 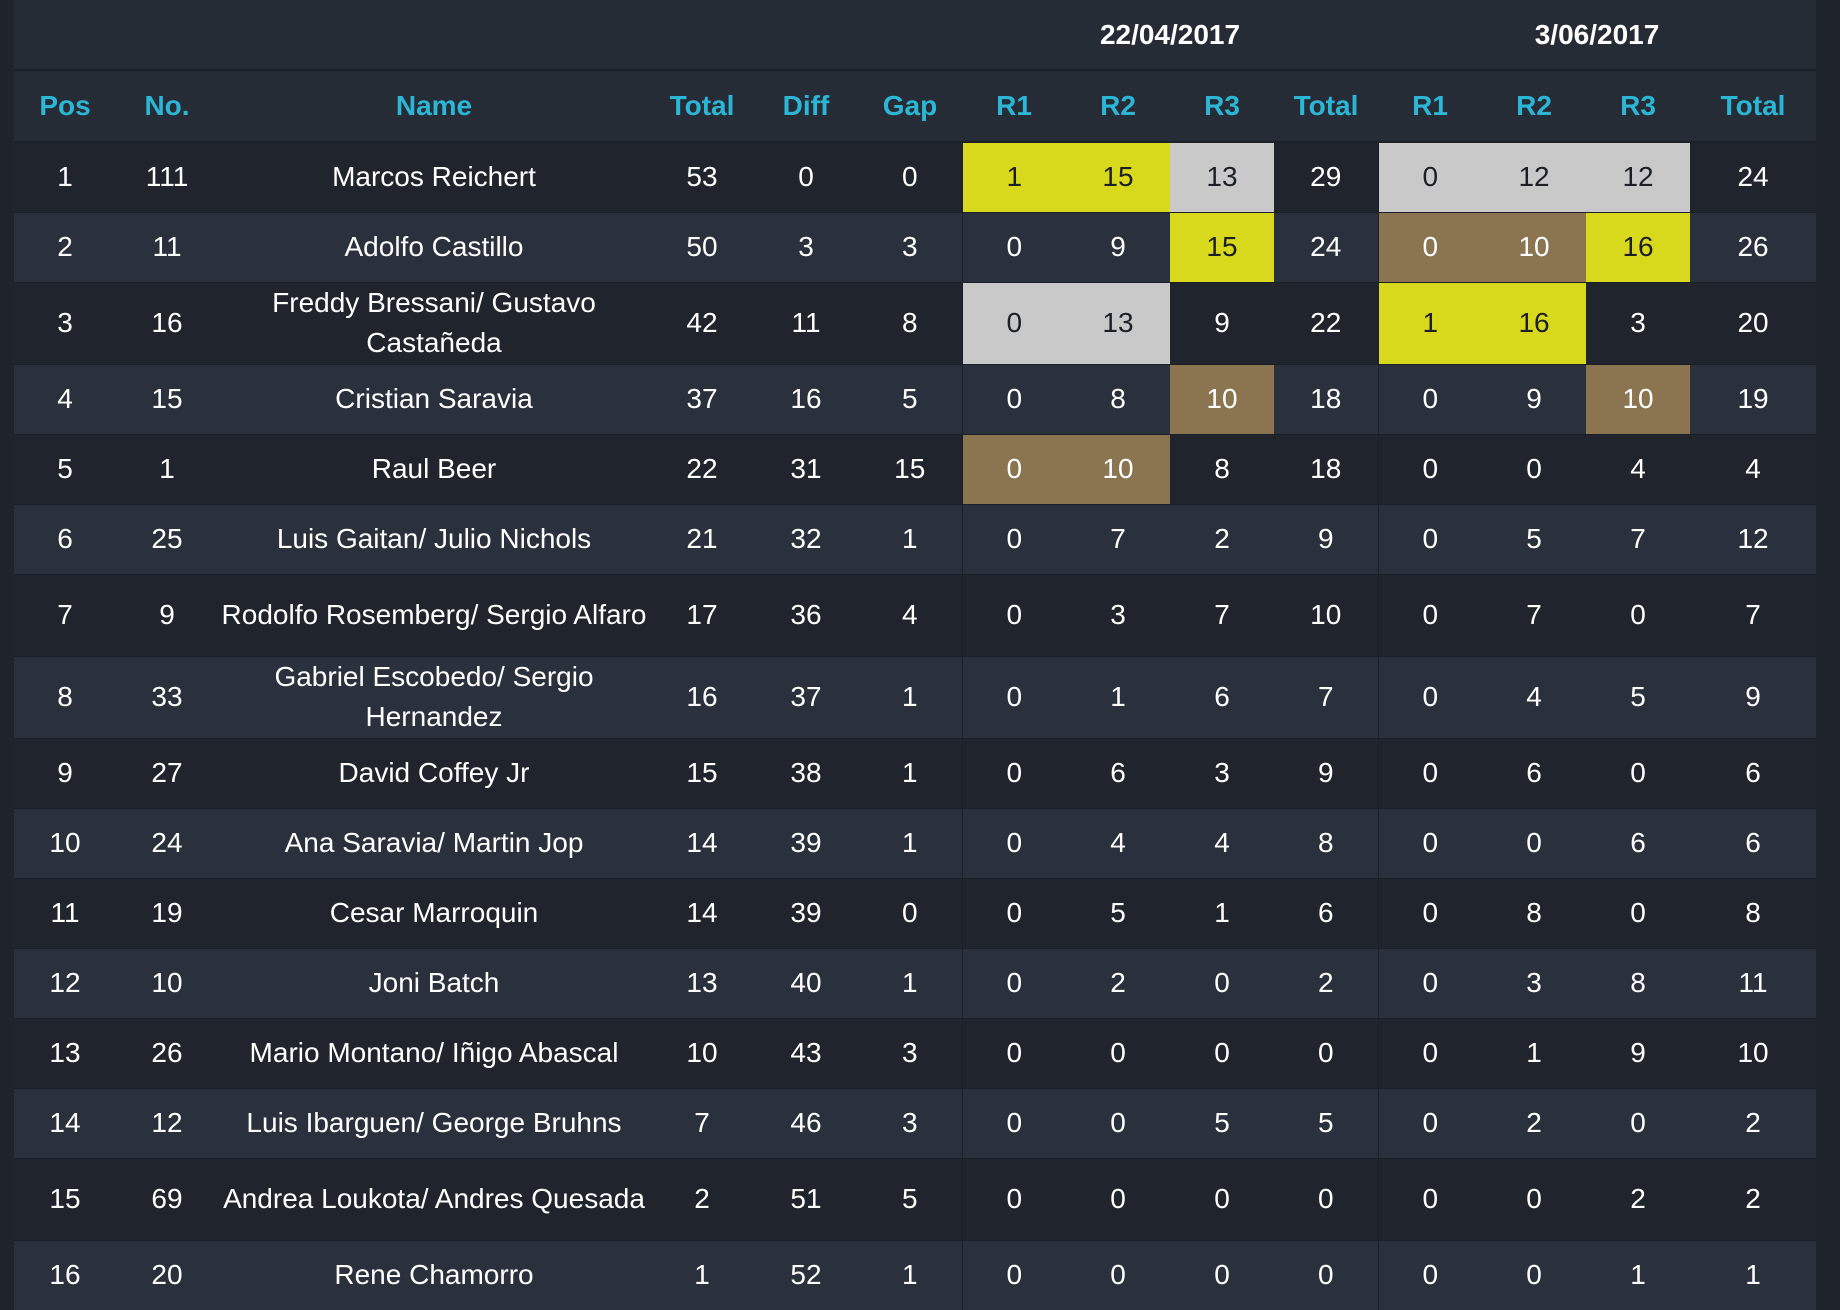 What do you see at coordinates (806, 614) in the screenshot?
I see `cell-diff: 36` at bounding box center [806, 614].